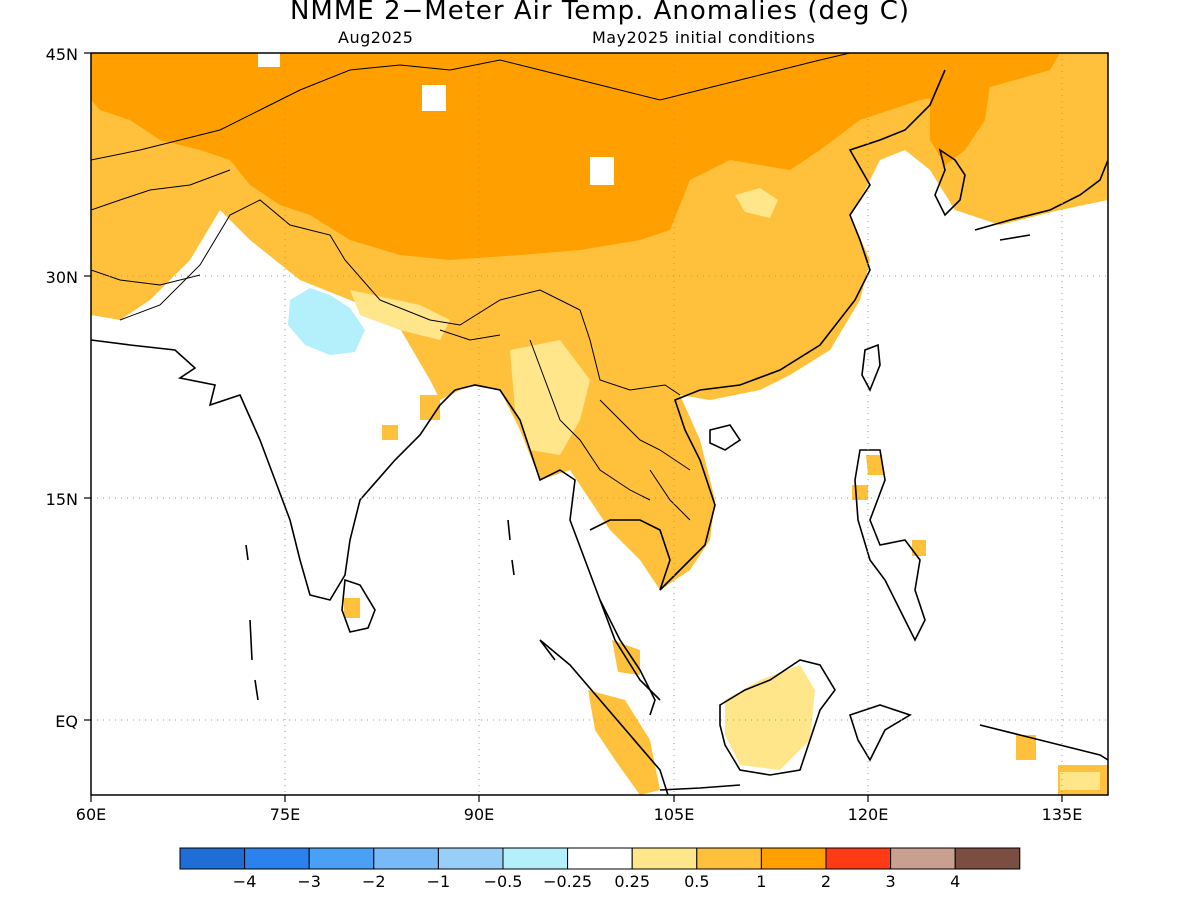 The image size is (1200, 900). What do you see at coordinates (889, 505) in the screenshot?
I see `anomaly-region-0.5-1-philippines` at bounding box center [889, 505].